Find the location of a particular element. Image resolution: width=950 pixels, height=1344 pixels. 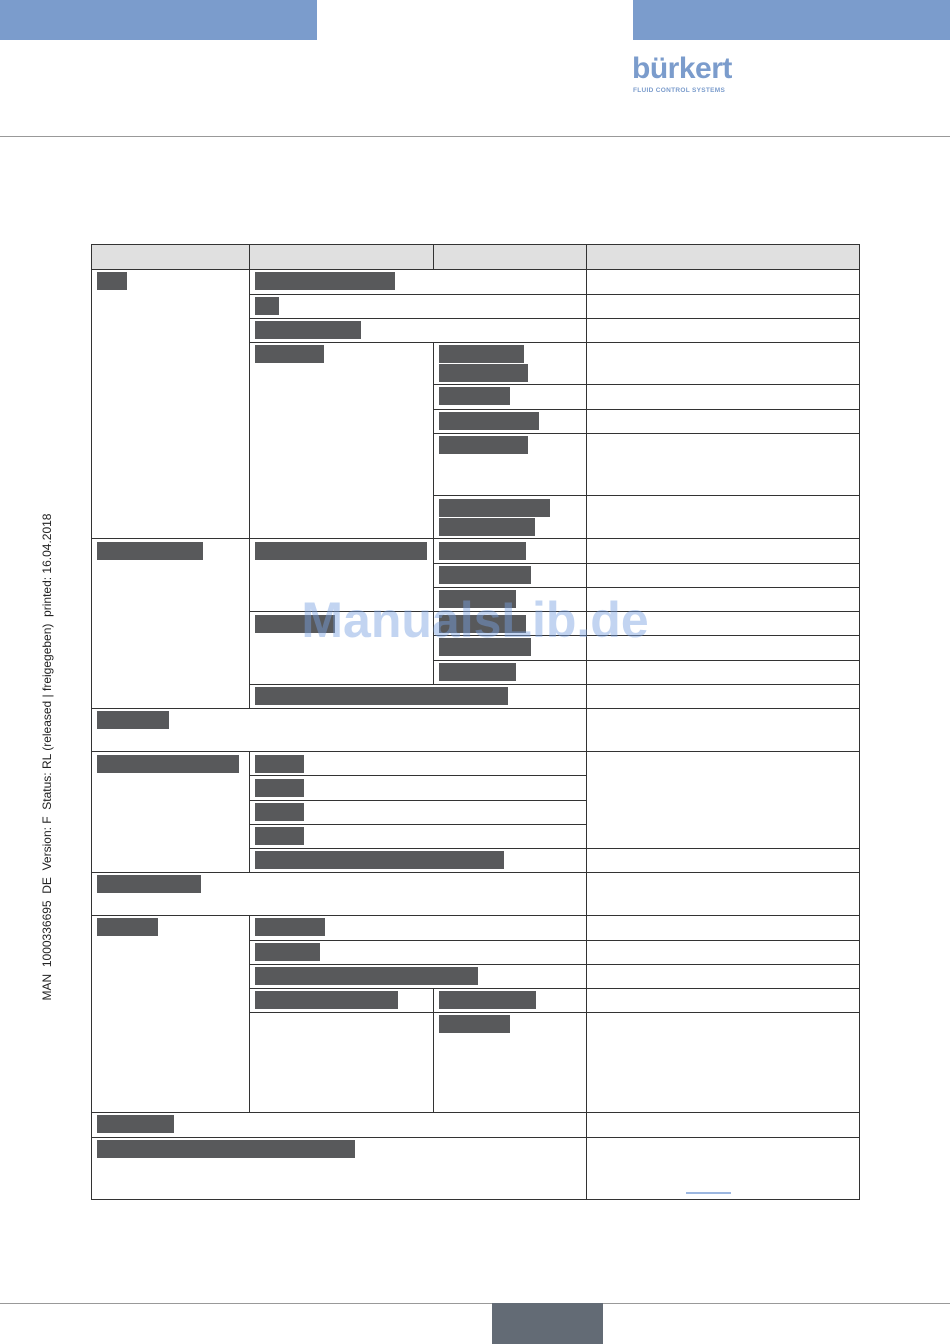

watermark: ManualsLib.de is located at coordinates (475, 620).